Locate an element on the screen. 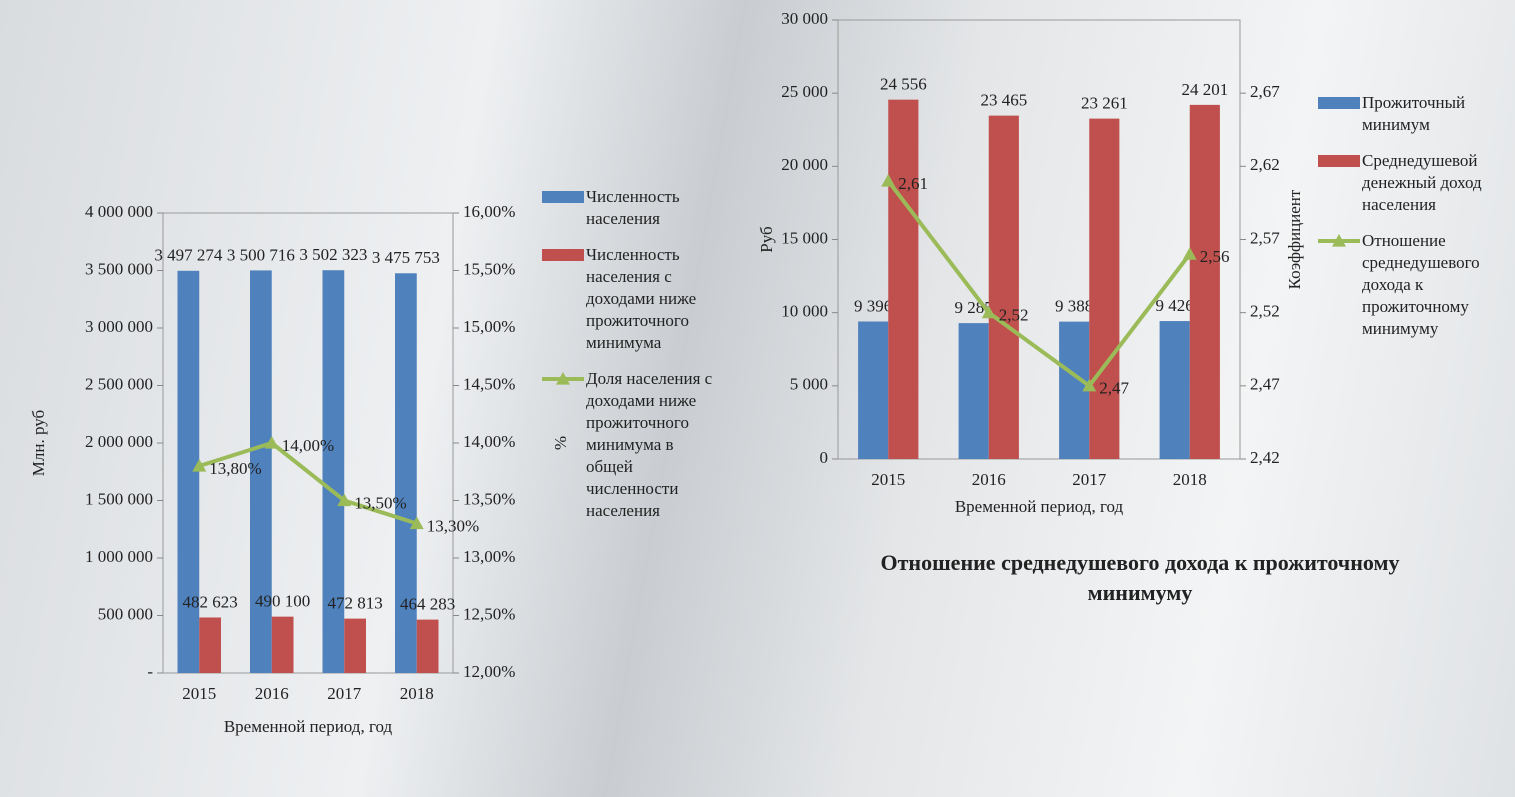 The image size is (1515, 797). y-axis-label: Млн. руб is located at coordinates (38, 443).